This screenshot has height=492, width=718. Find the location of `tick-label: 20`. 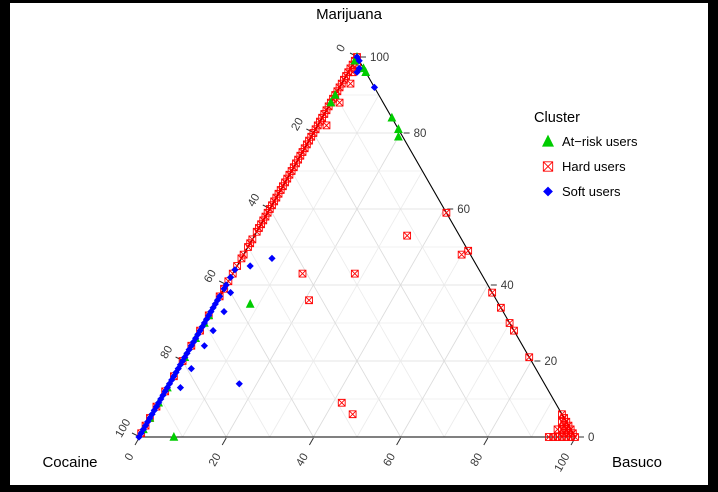

tick-label: 20 is located at coordinates (550, 362).